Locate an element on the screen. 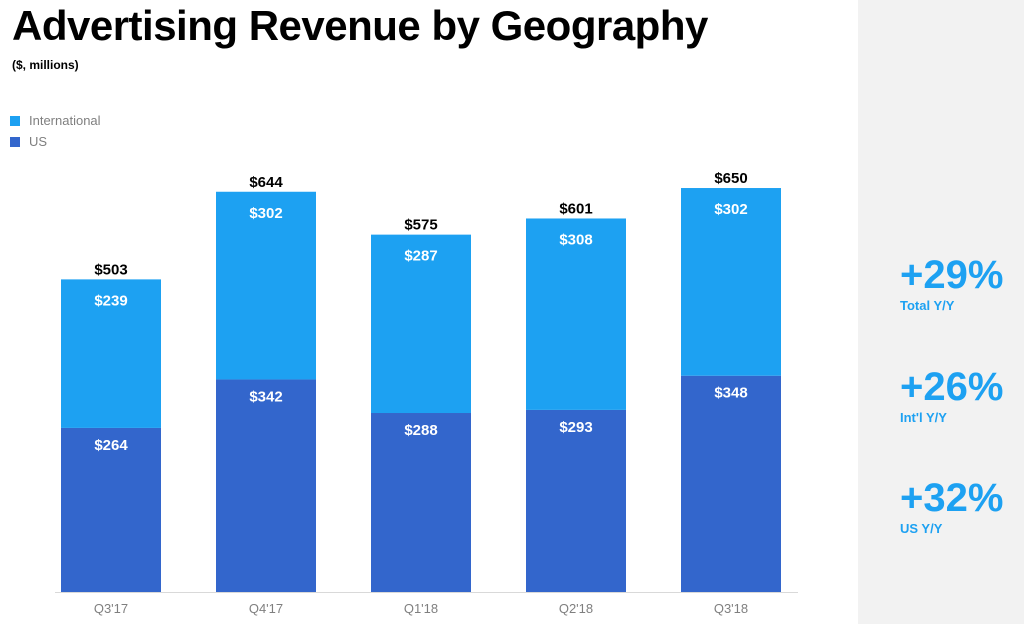 Image resolution: width=1024 pixels, height=624 pixels. legend-swatch-us is located at coordinates (15, 142).